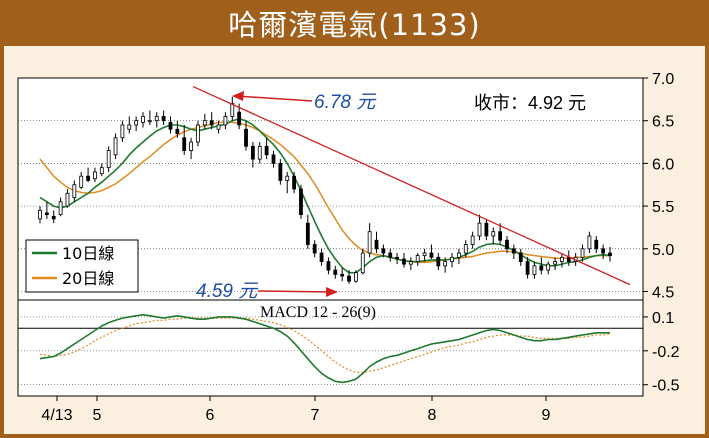  I want to click on high-price-arrow, so click(274, 98).